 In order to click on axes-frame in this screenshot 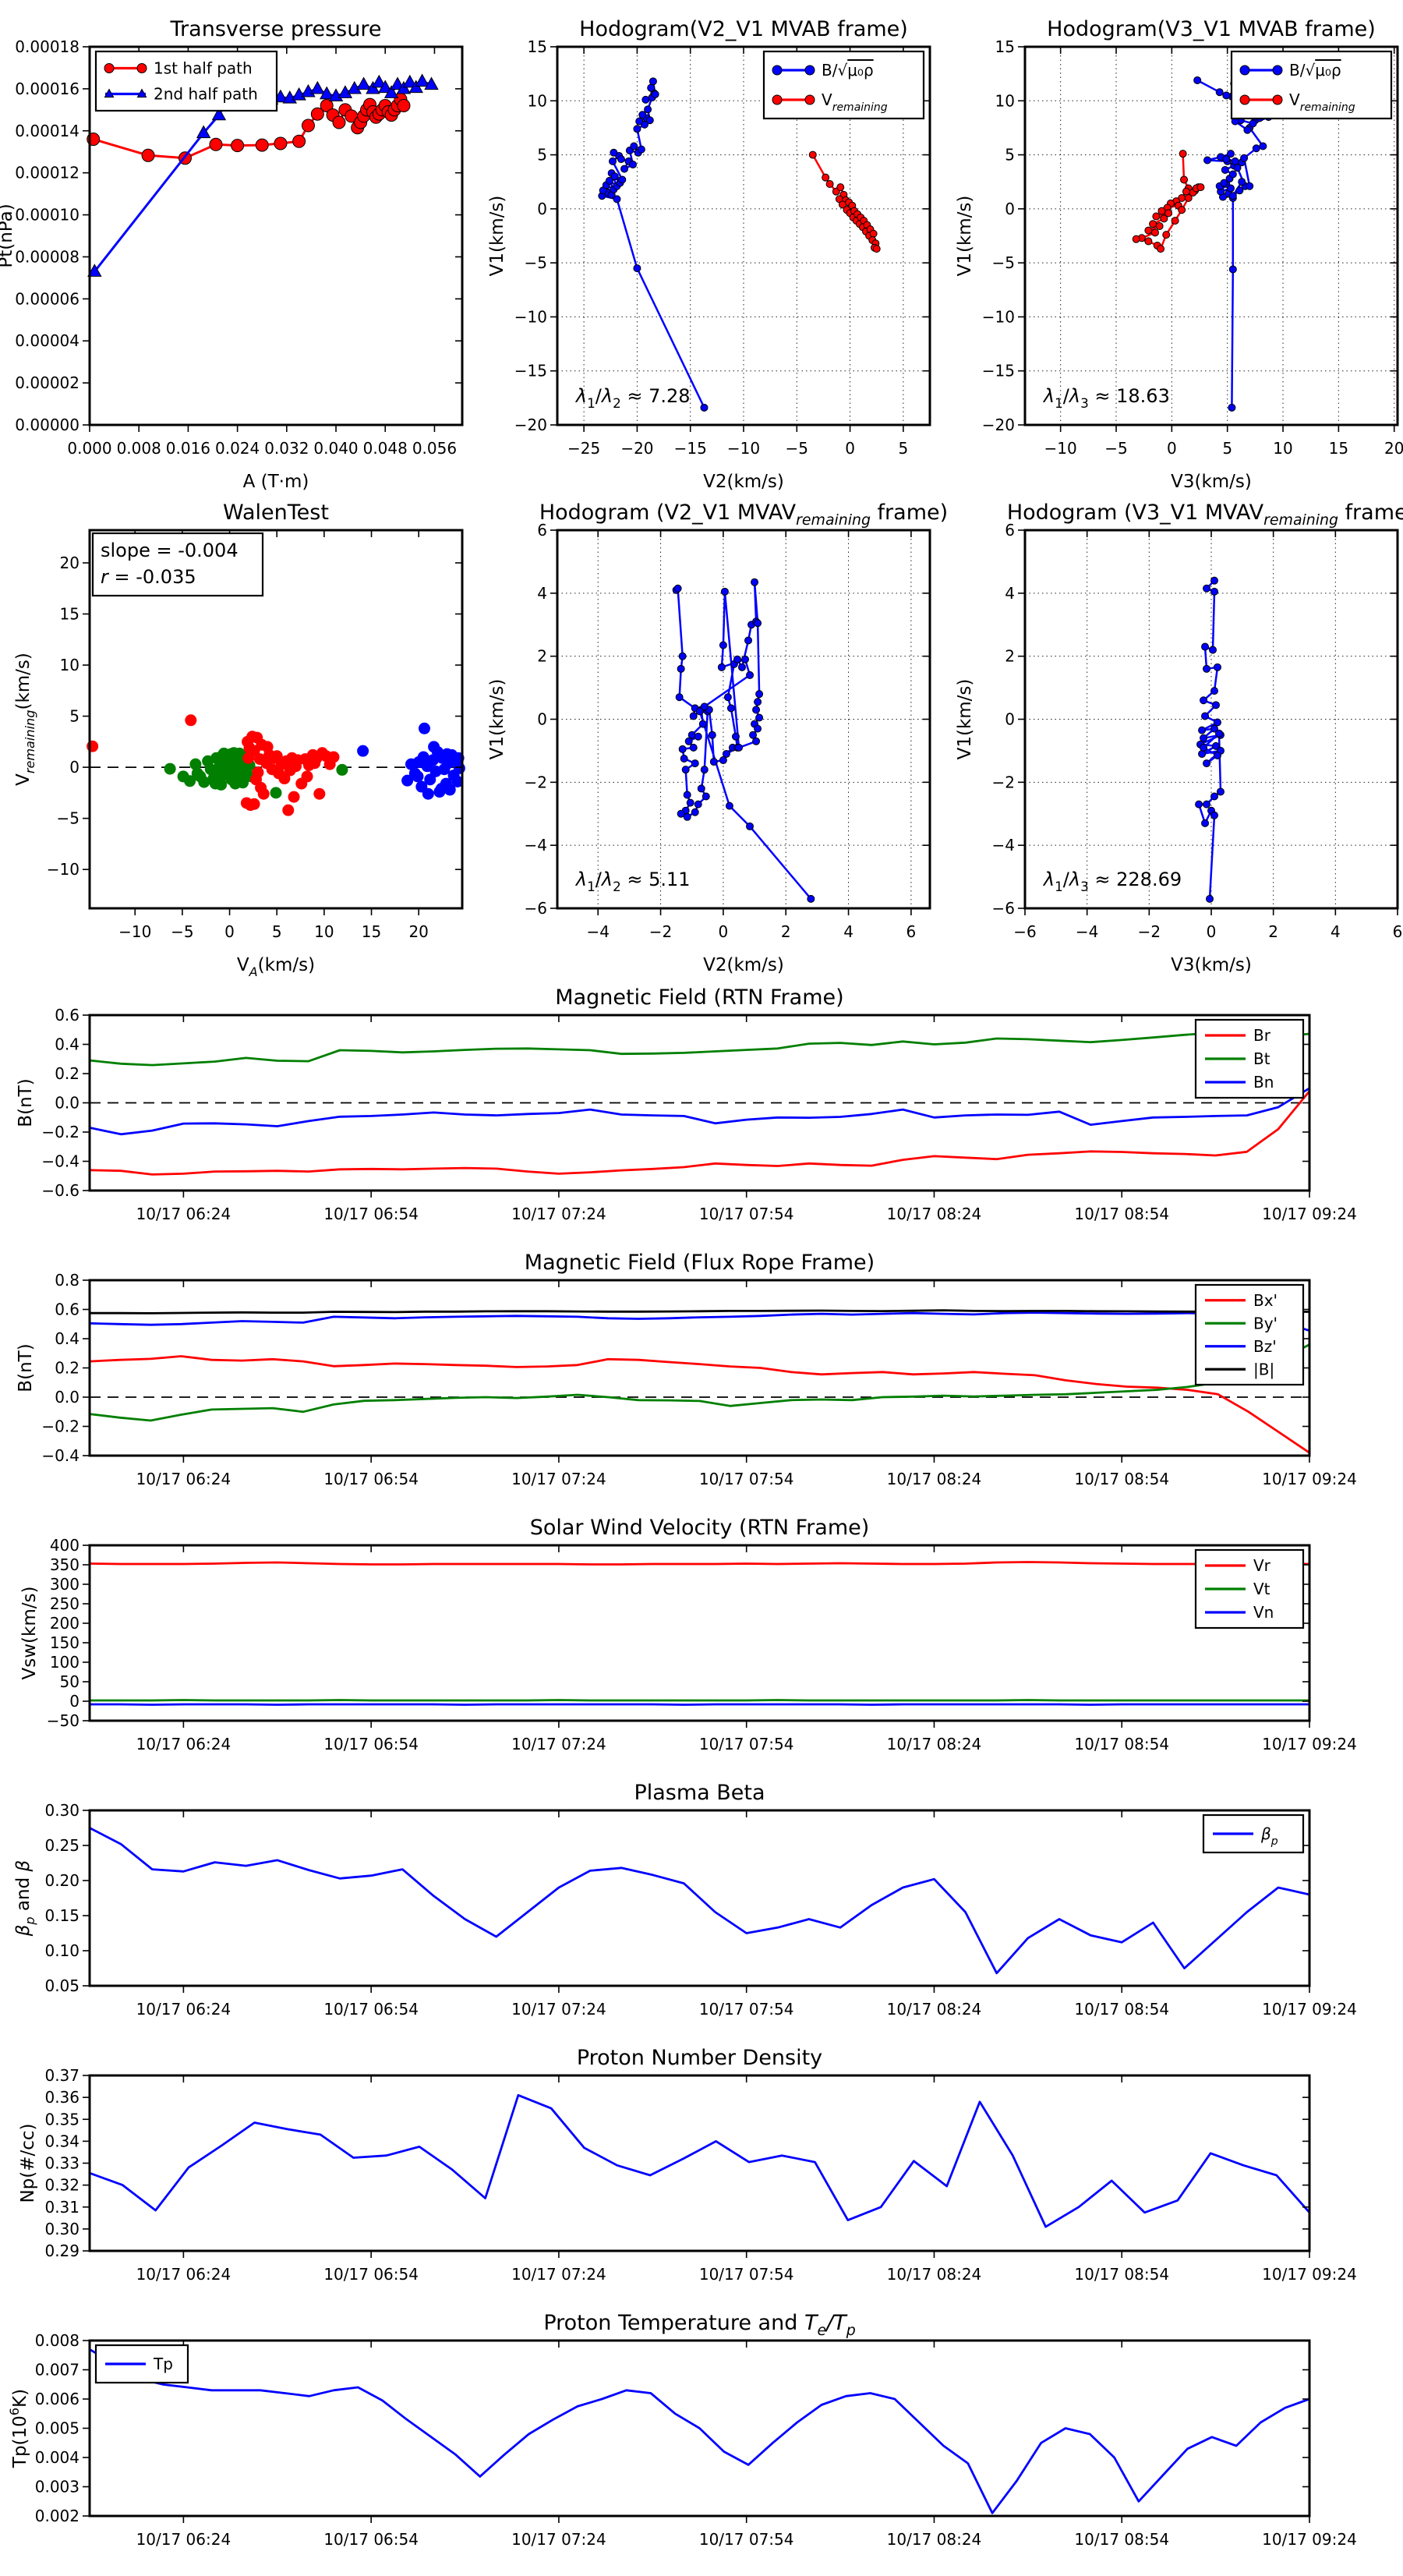, I will do `click(276, 719)`.